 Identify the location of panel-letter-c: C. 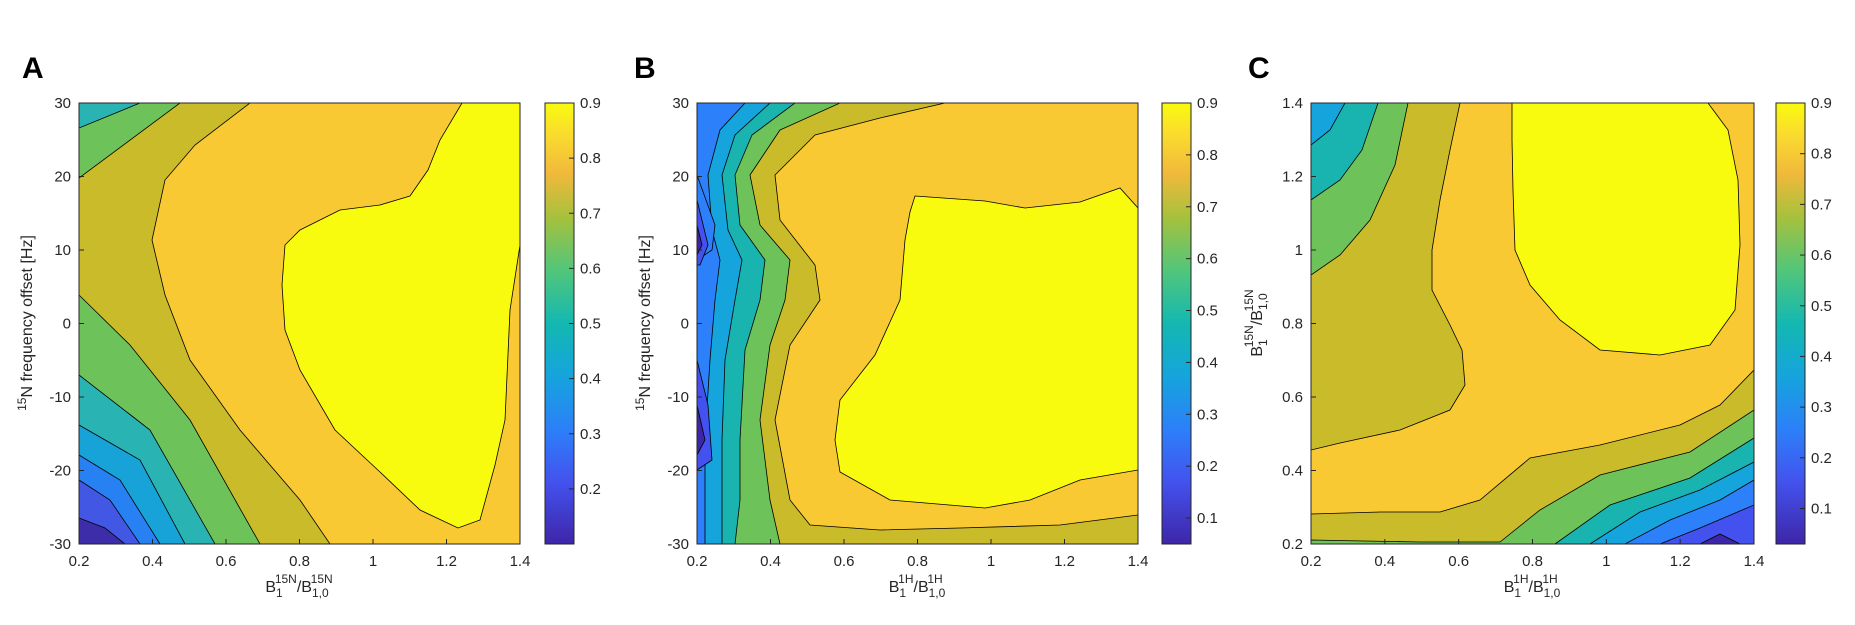
(1259, 68).